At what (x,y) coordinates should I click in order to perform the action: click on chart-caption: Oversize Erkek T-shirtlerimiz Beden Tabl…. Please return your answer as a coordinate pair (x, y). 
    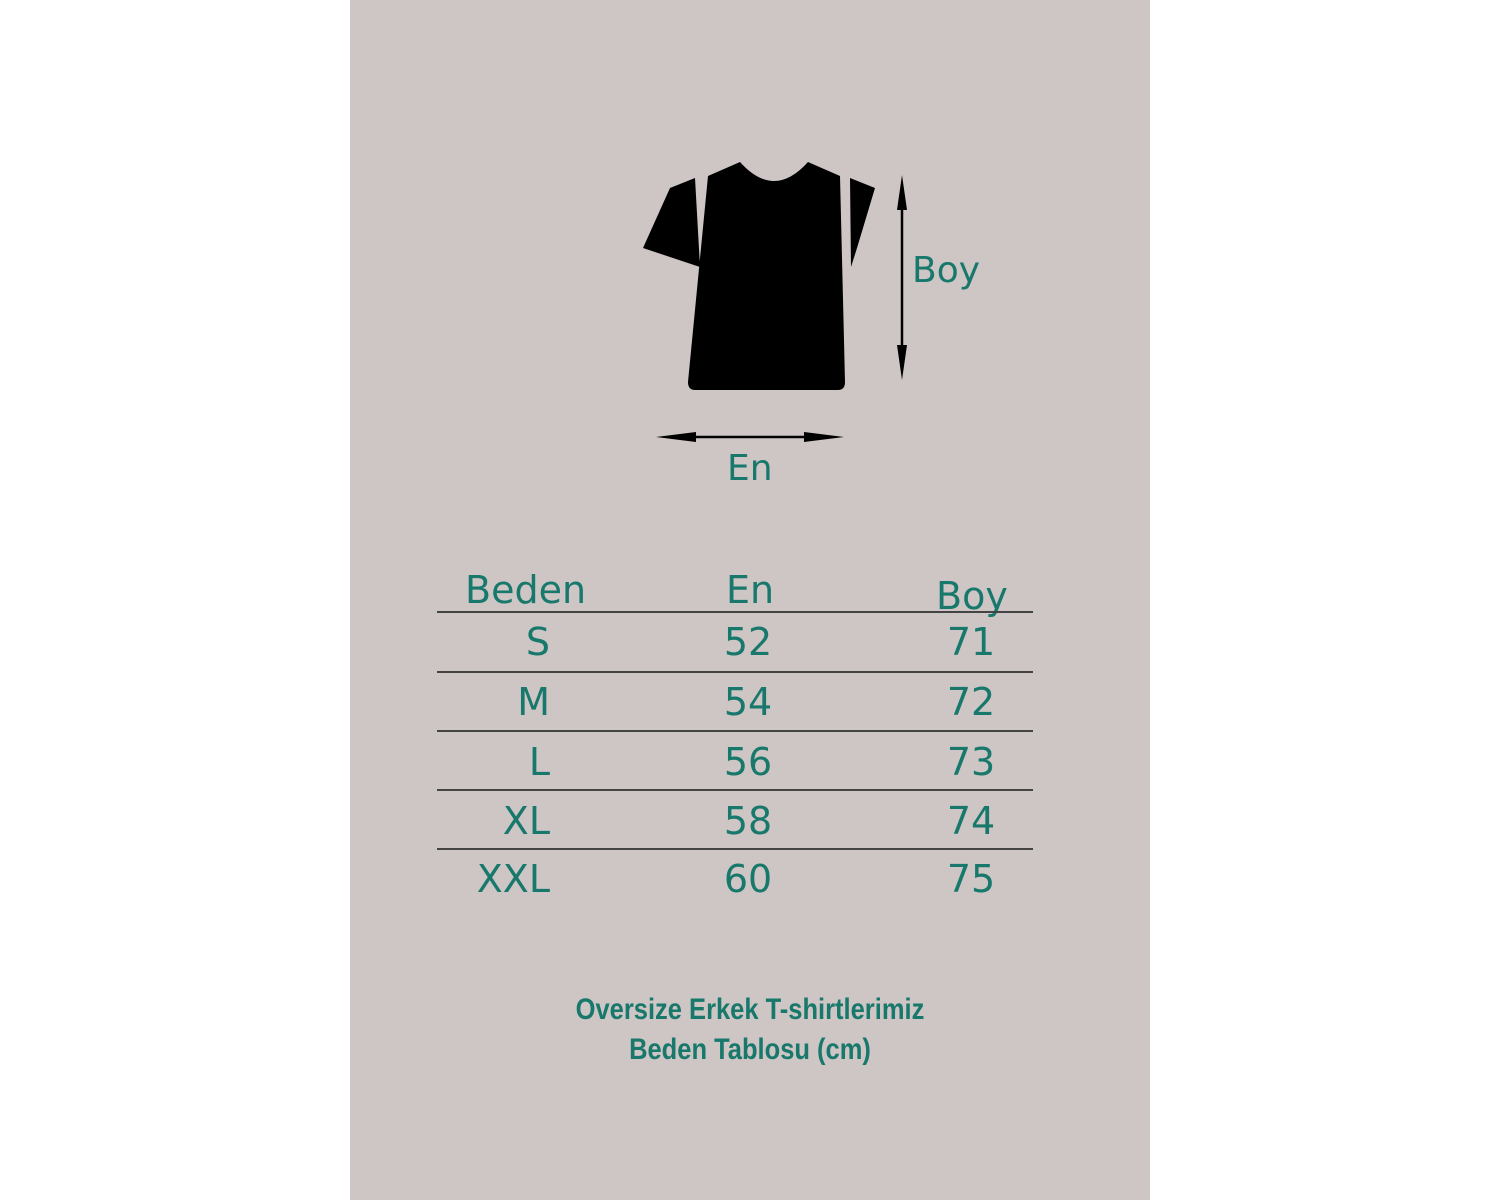
    Looking at the image, I should click on (750, 1030).